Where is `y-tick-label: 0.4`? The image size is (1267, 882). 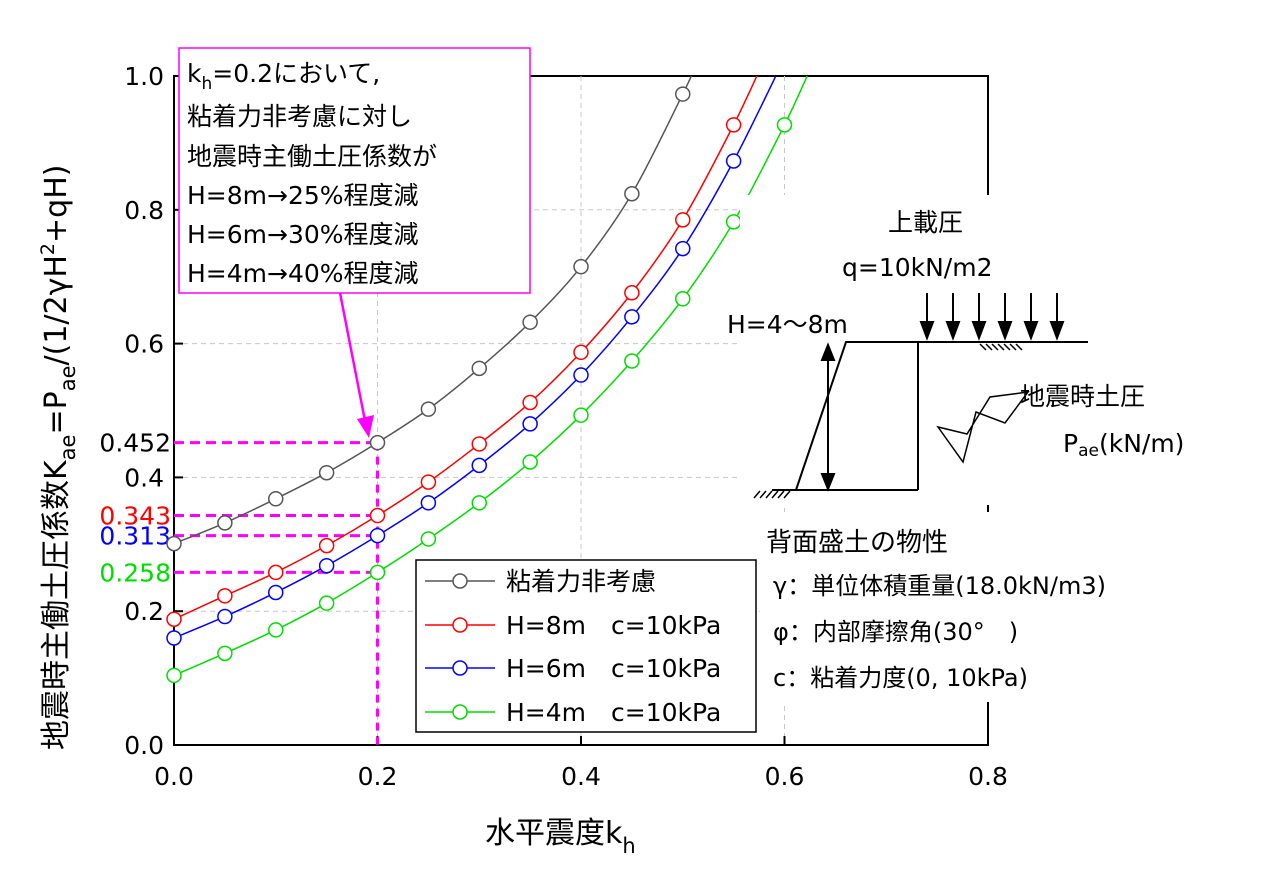 y-tick-label: 0.4 is located at coordinates (144, 477).